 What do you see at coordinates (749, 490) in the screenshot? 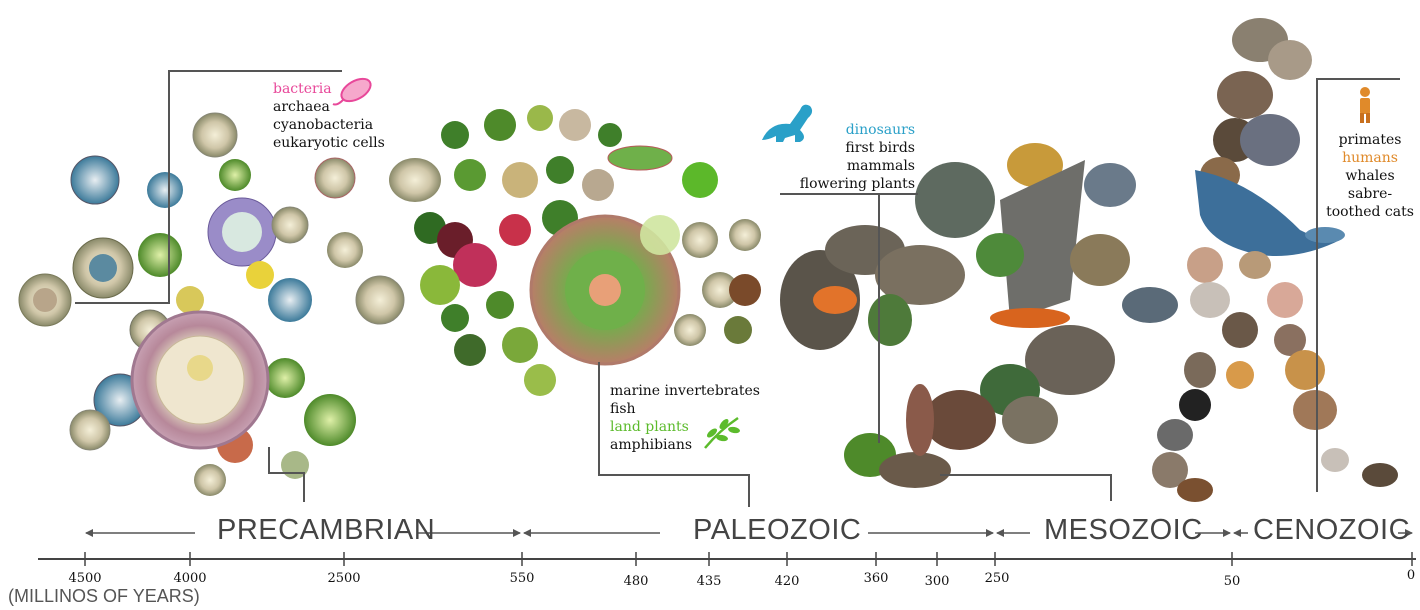
I see `paleozoic-leader-era` at bounding box center [749, 490].